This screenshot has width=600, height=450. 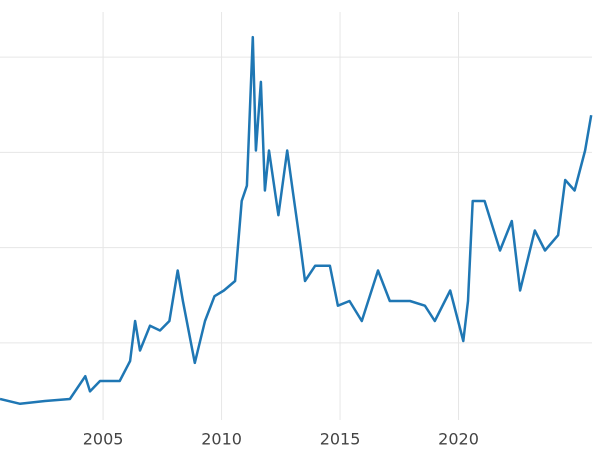 What do you see at coordinates (103, 439) in the screenshot?
I see `x-tick-label: 2005` at bounding box center [103, 439].